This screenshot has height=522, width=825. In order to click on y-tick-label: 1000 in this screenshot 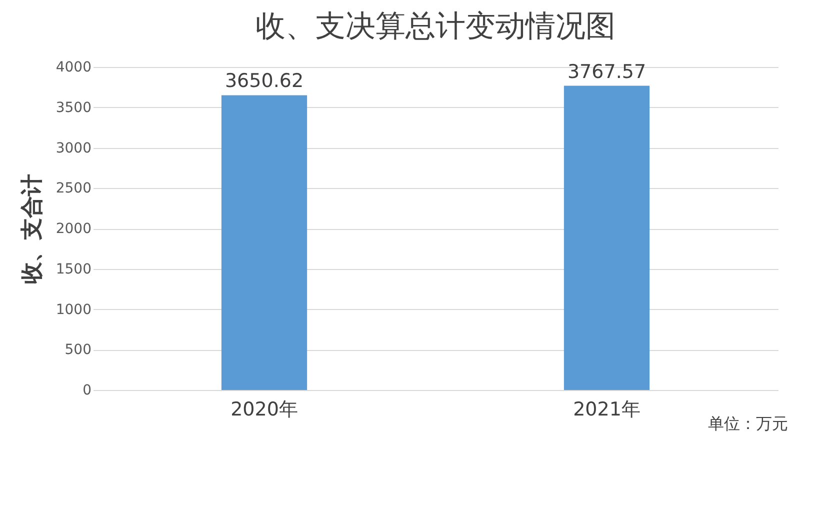, I will do `click(74, 310)`.